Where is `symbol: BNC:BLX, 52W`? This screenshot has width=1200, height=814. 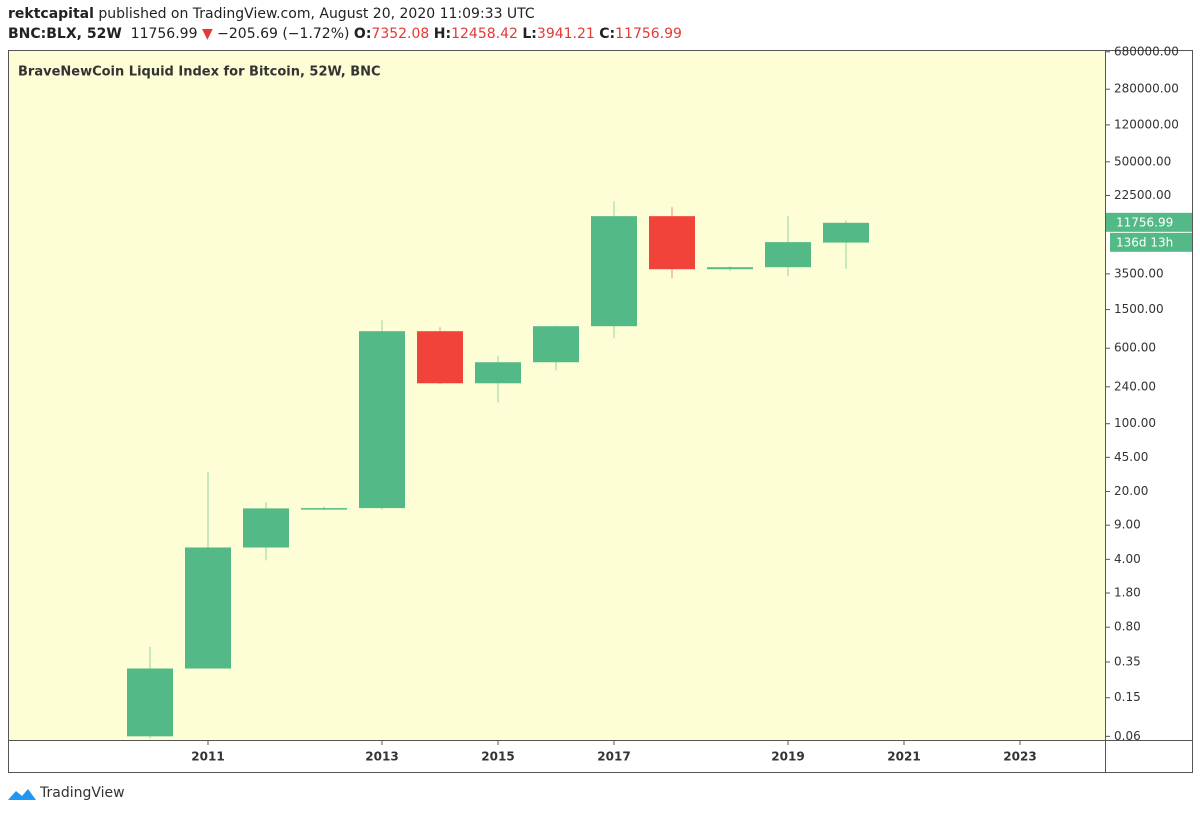
symbol: BNC:BLX, 52W is located at coordinates (65, 34).